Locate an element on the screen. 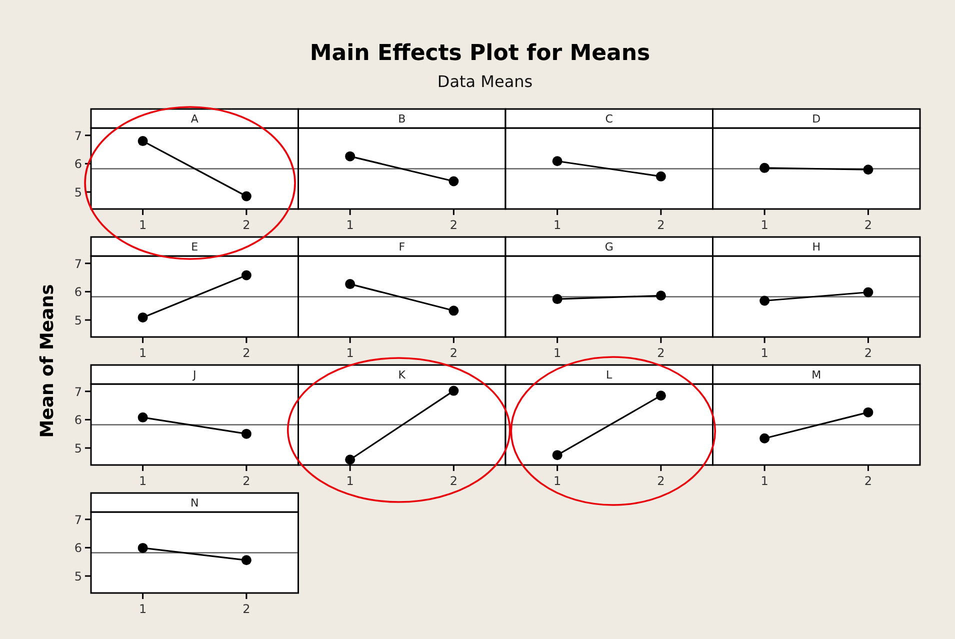  chart-title: J is located at coordinates (194, 375).